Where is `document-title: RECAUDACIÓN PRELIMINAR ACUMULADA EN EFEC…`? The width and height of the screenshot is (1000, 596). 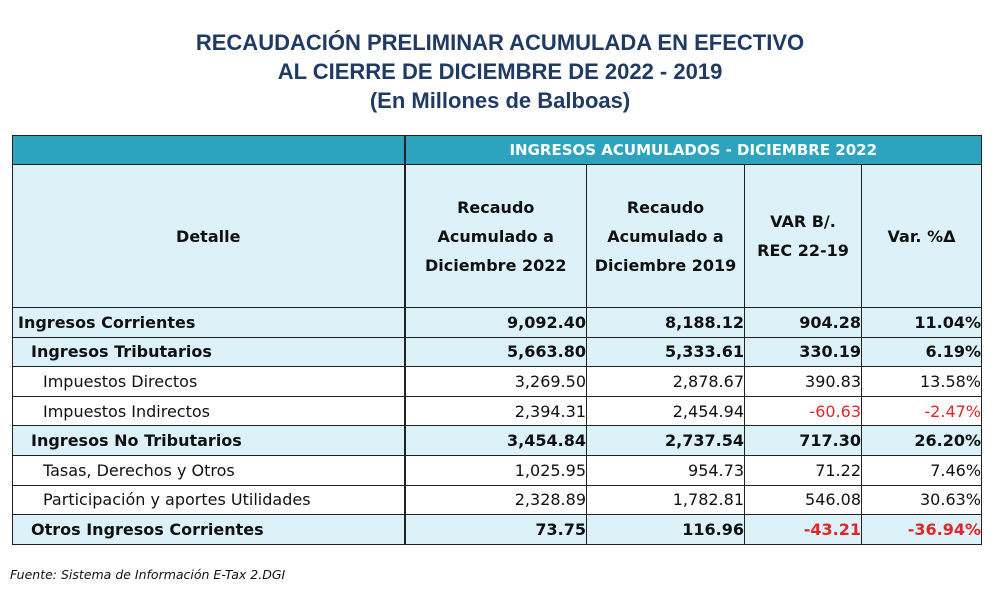
document-title: RECAUDACIÓN PRELIMINAR ACUMULADA EN EFEC… is located at coordinates (500, 71).